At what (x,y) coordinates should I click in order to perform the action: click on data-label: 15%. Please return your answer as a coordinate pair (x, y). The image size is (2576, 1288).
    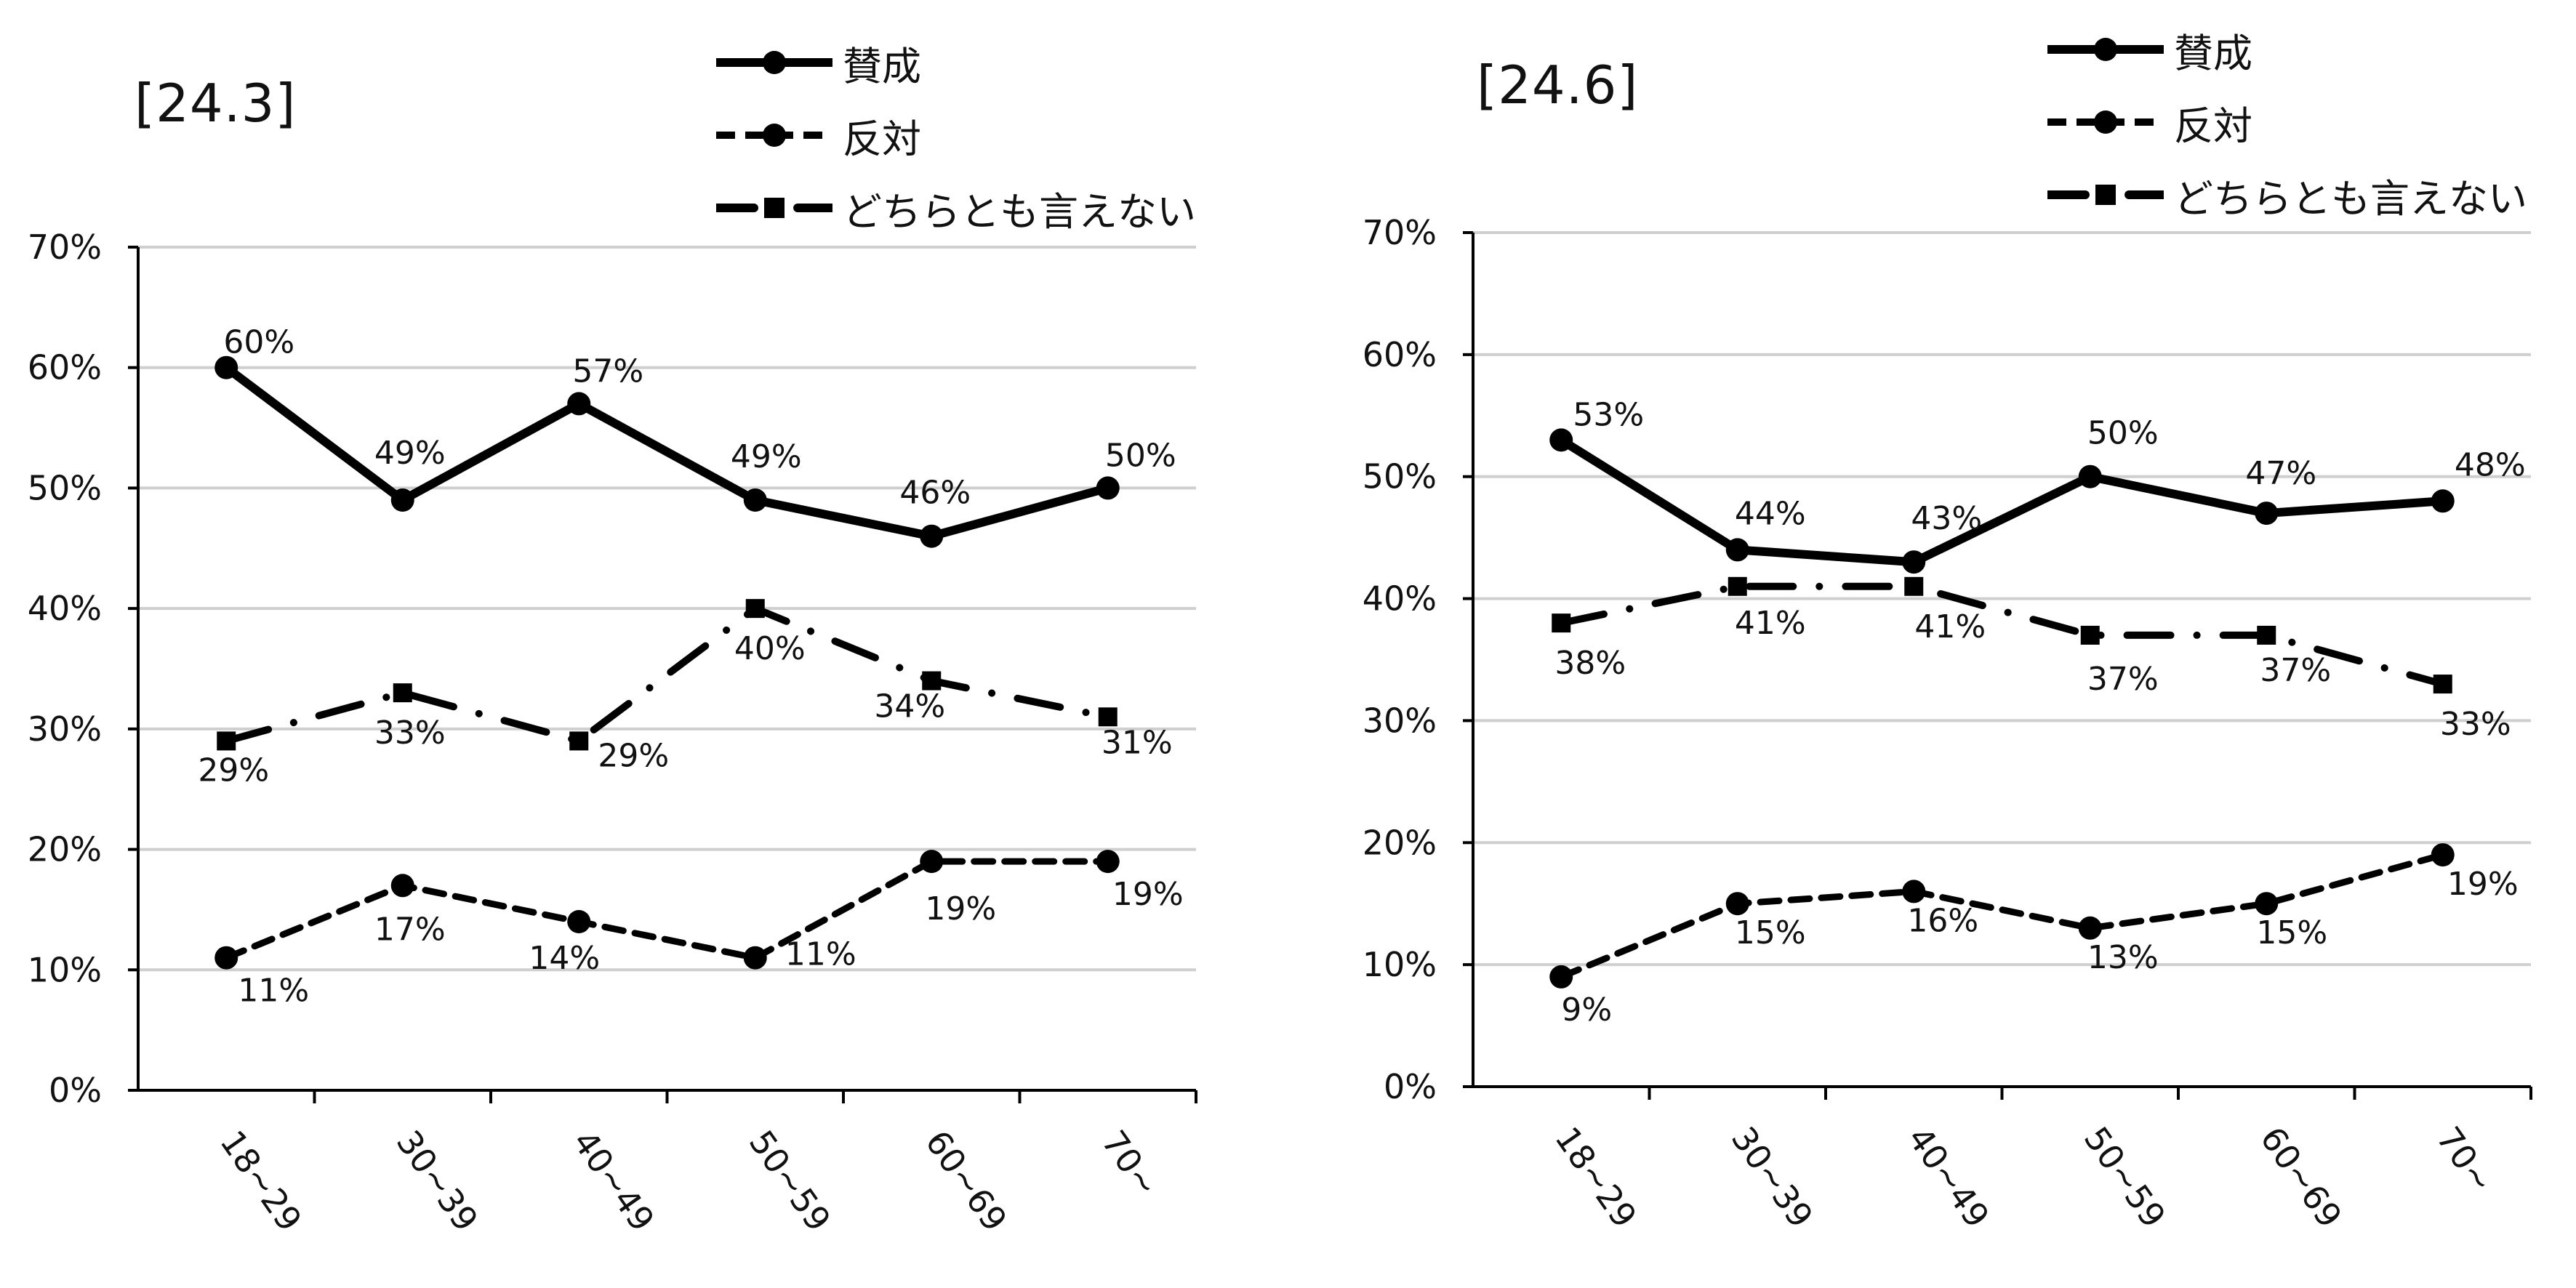
    Looking at the image, I should click on (1770, 932).